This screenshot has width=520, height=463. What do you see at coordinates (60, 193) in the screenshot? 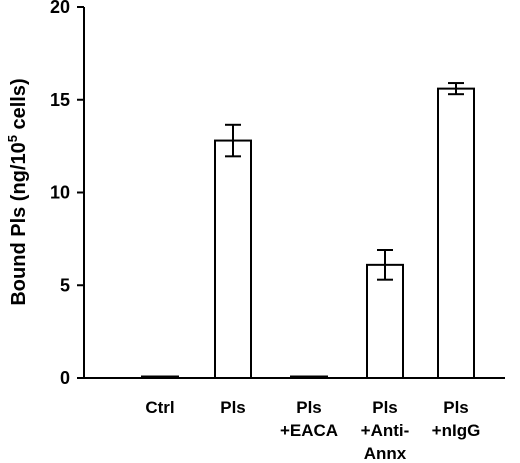
I see `y-tick-label: 10` at bounding box center [60, 193].